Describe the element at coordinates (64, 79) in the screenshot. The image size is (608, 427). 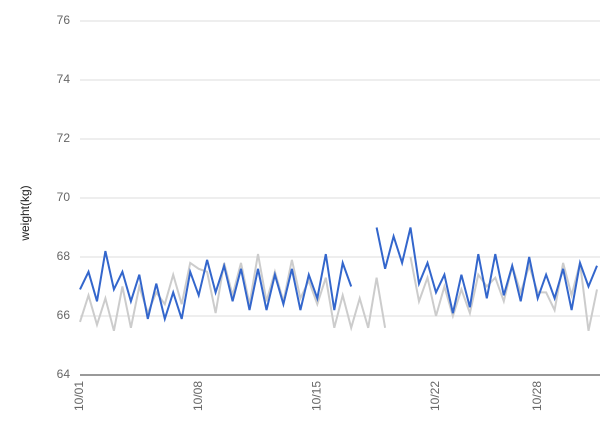
I see `y-tick-label: 74` at that location.